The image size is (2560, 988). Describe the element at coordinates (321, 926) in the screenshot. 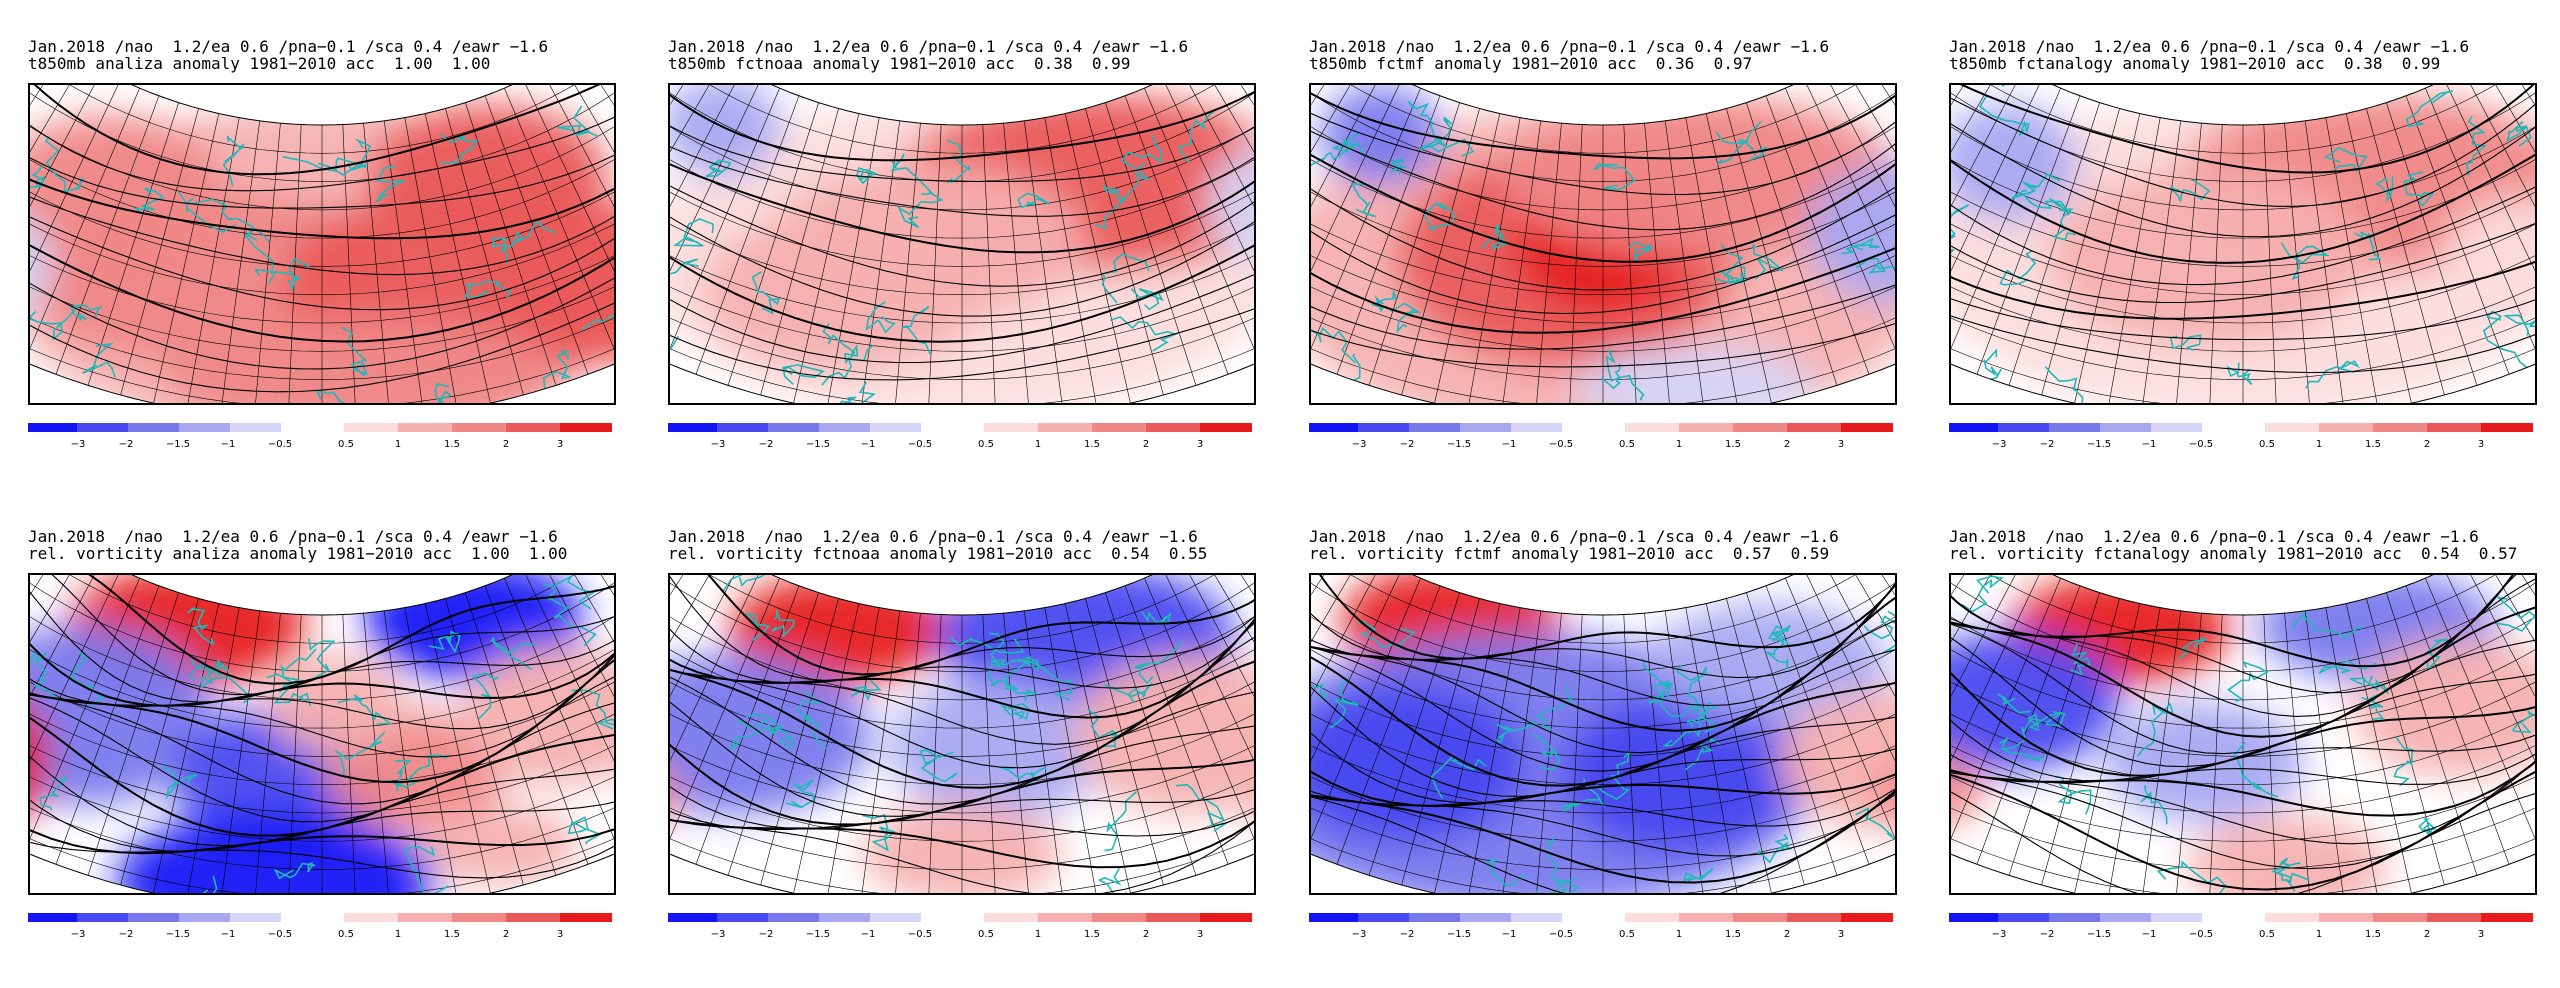

I see `colorbar-svg: −3 −2 −1.5 −1 −0.5 0.5 1 1.5 2 3` at that location.